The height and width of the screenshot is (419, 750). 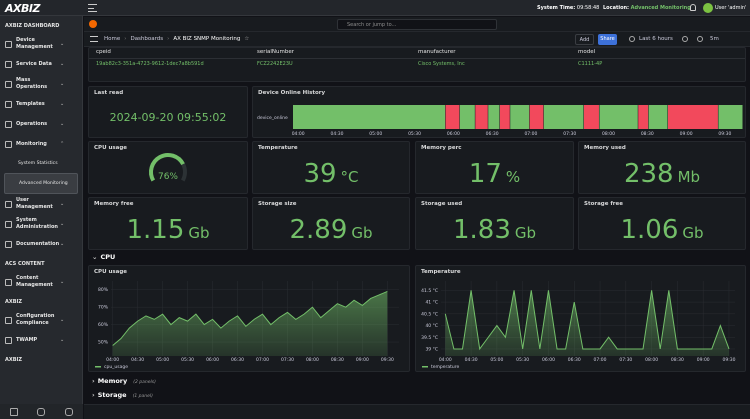 I want to click on table-cell: FCZ2242E23U, so click(x=275, y=64).